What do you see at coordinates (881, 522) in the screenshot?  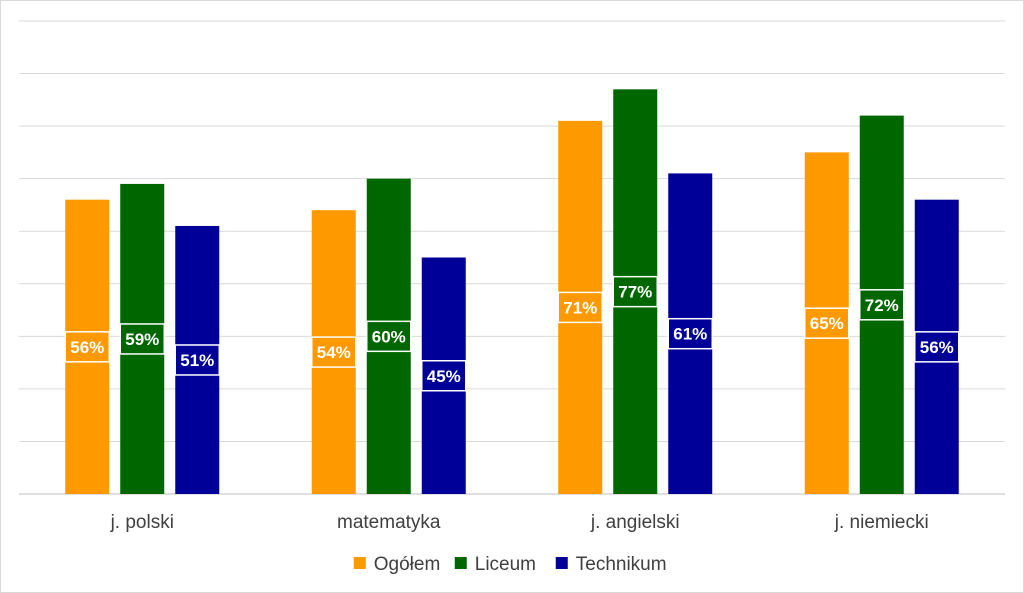 I see `category-label: j. niemiecki` at bounding box center [881, 522].